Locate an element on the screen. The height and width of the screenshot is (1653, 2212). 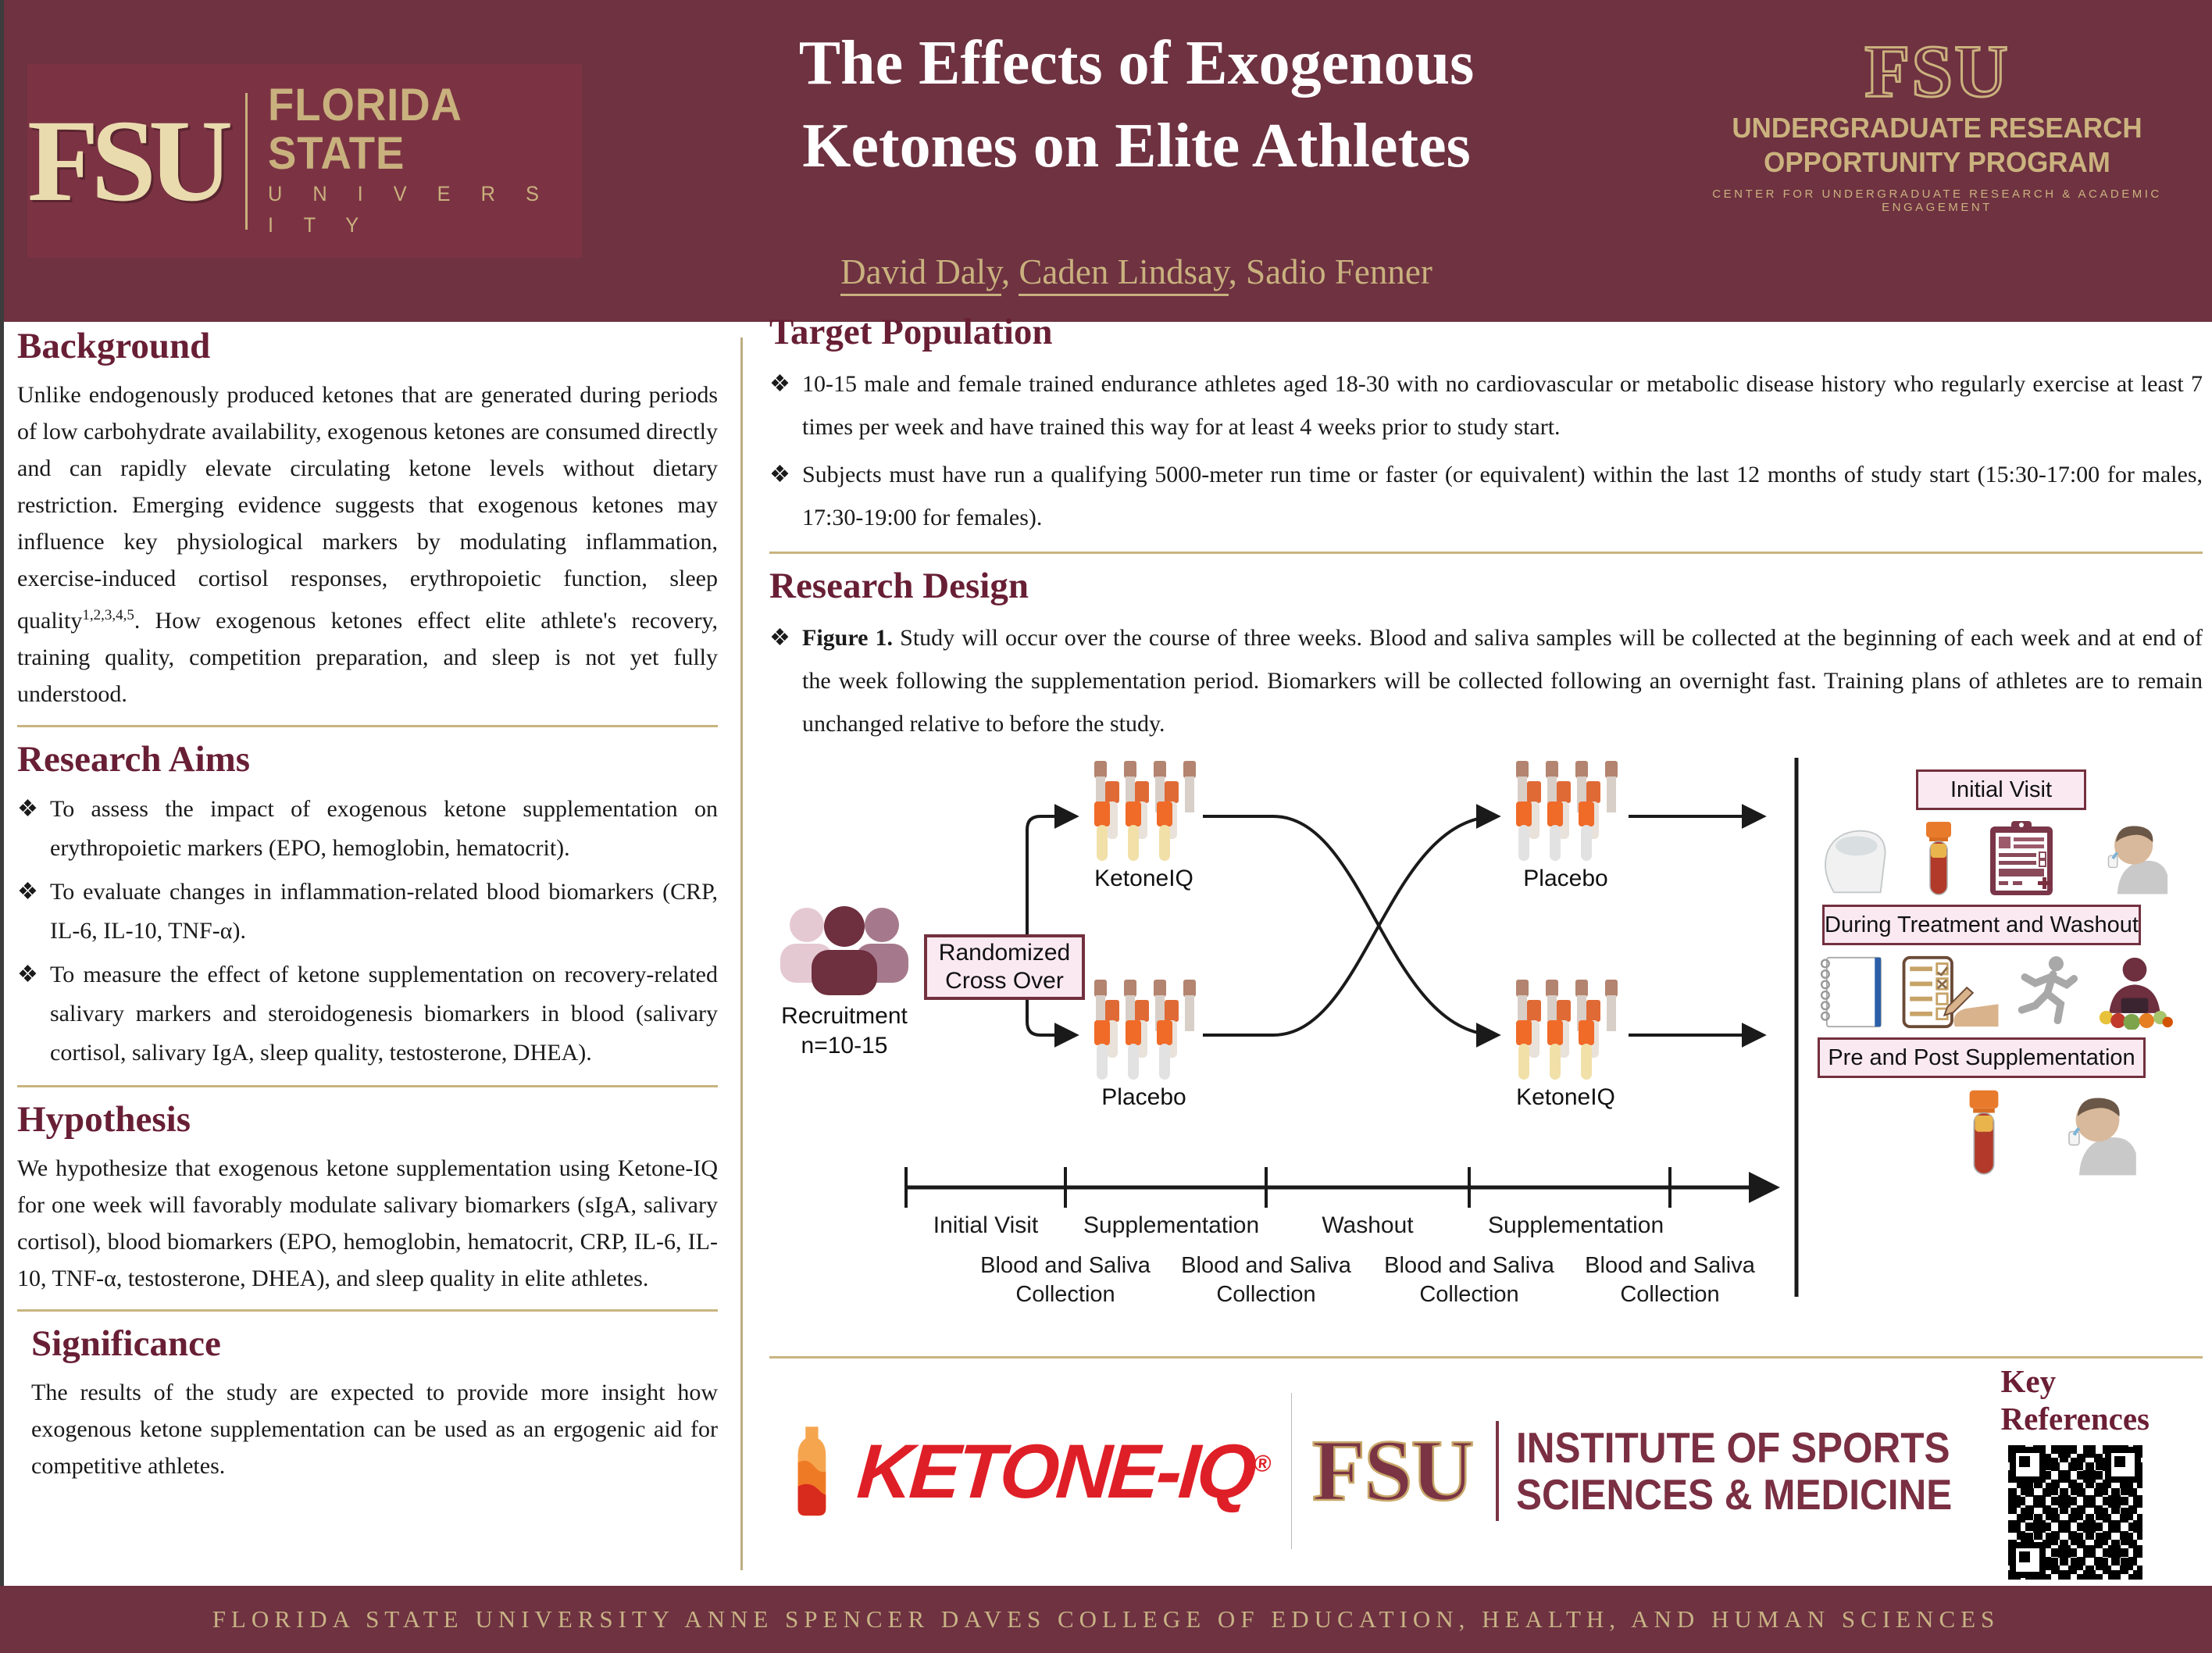
fsu-logo: FSU FLORIDA STATE U N I V E R S I T Y is located at coordinates (304, 161).